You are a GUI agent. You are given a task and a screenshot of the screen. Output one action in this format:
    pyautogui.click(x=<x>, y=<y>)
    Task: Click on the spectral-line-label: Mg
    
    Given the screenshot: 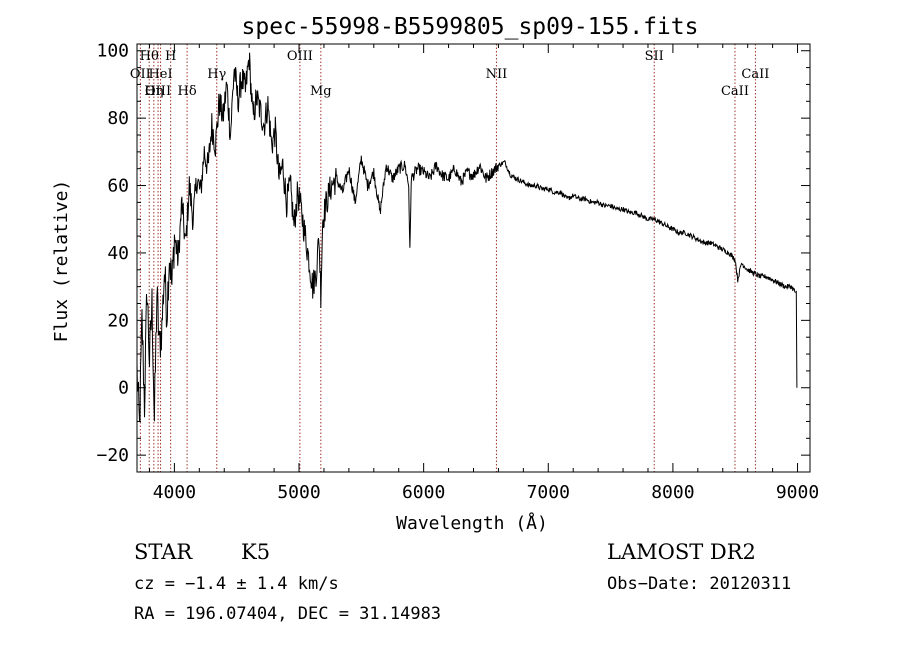 What is the action you would take?
    pyautogui.click(x=321, y=91)
    